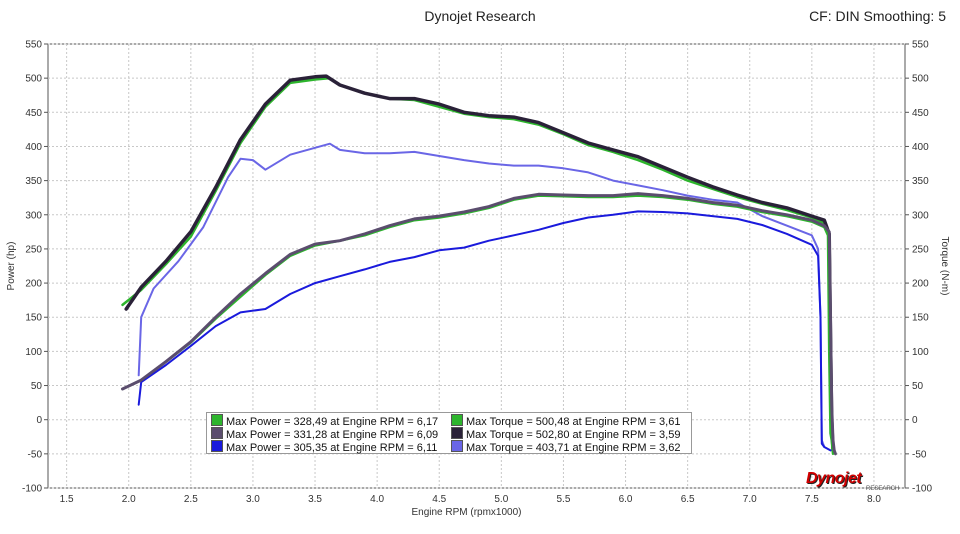  I want to click on legend-label: Max Torque = 500,48 at Engine RPM = 3,61, so click(573, 422).